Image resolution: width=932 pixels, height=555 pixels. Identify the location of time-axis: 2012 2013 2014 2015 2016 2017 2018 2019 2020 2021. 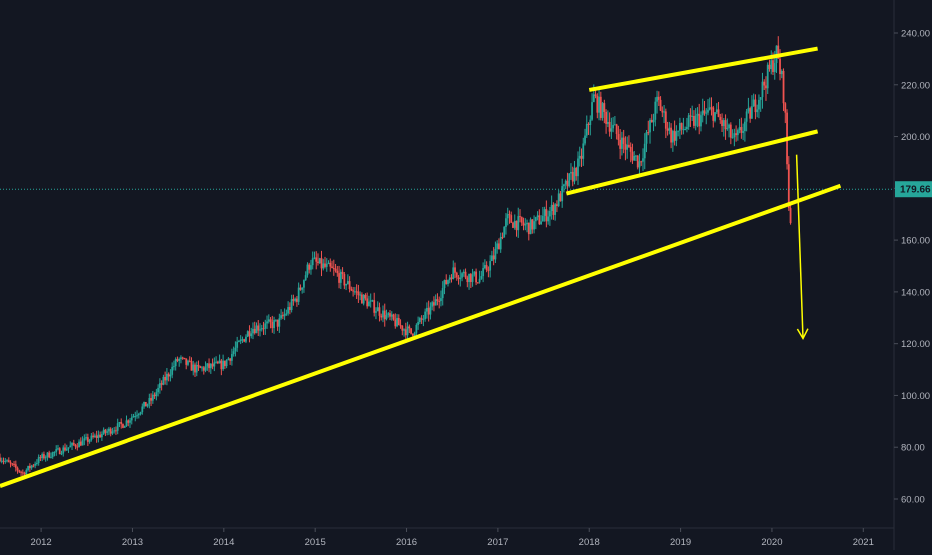
(452, 538).